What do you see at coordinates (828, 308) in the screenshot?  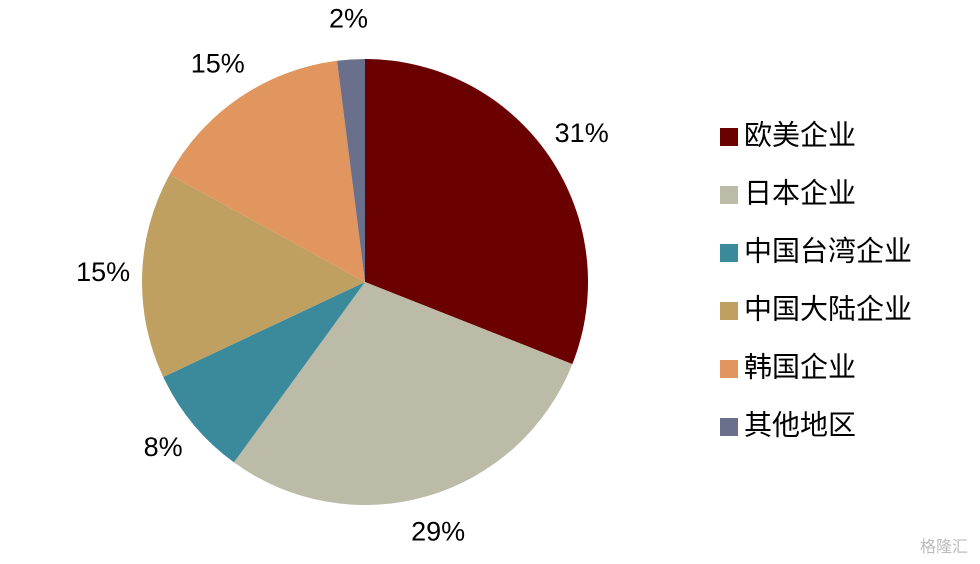 I see `legend-label: 中国大陆企业` at bounding box center [828, 308].